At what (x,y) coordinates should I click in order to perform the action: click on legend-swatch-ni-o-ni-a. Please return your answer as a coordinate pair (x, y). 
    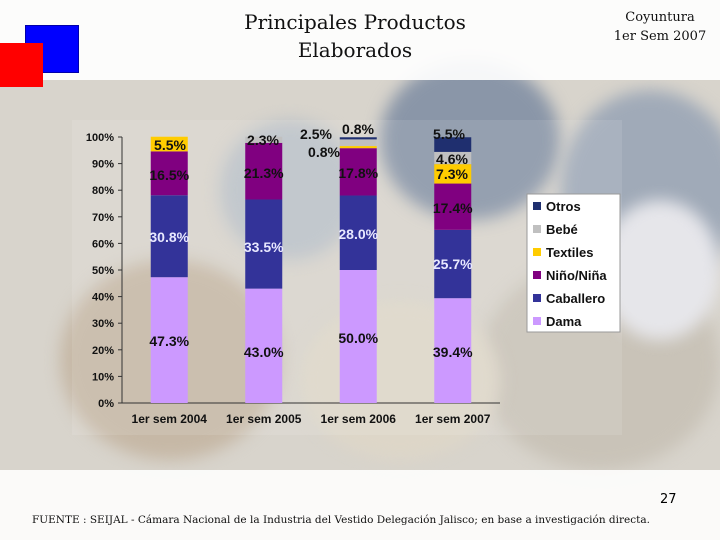
    Looking at the image, I should click on (537, 275).